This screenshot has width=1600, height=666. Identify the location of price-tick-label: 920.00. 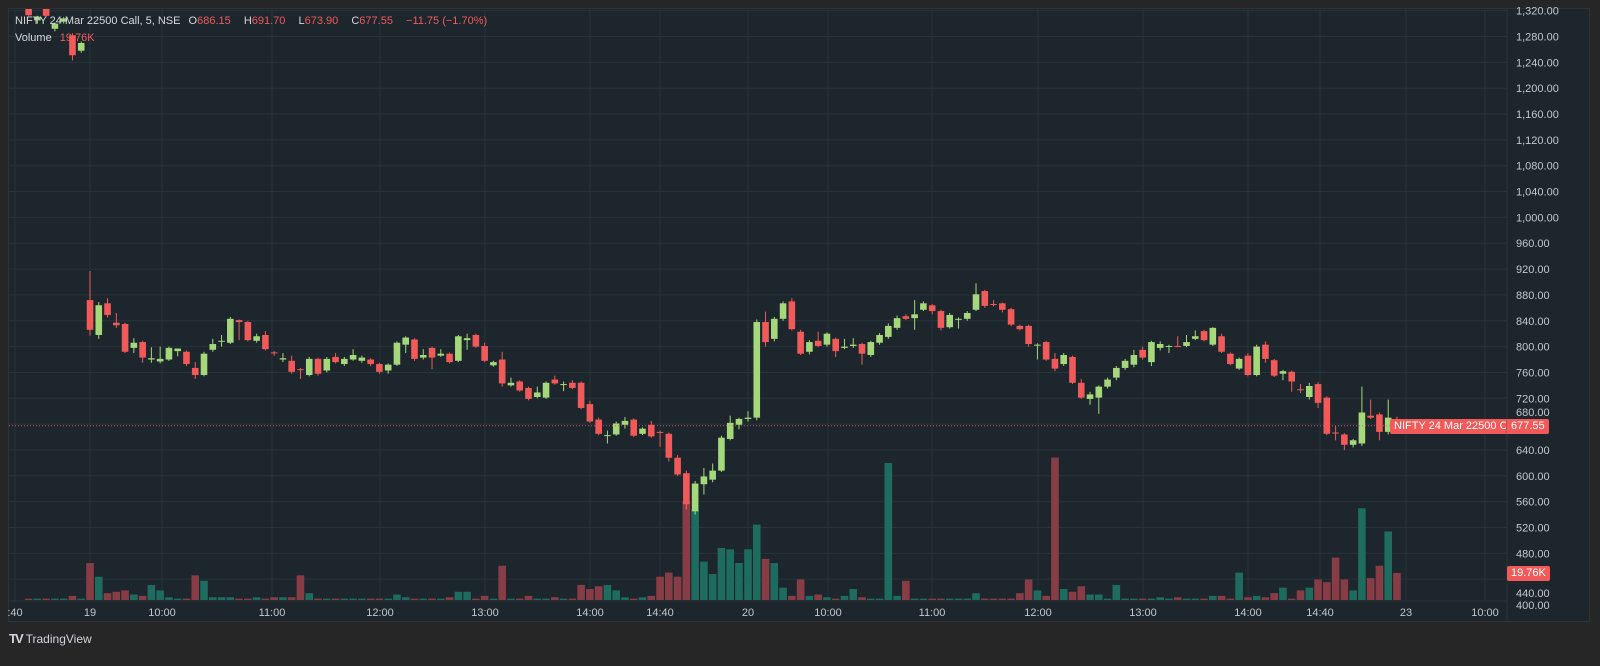
(1533, 270).